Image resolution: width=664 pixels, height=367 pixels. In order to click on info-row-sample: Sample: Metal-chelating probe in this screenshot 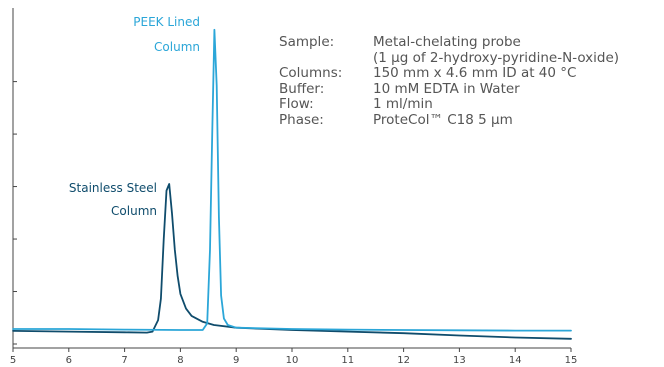, I will do `click(449, 43)`.